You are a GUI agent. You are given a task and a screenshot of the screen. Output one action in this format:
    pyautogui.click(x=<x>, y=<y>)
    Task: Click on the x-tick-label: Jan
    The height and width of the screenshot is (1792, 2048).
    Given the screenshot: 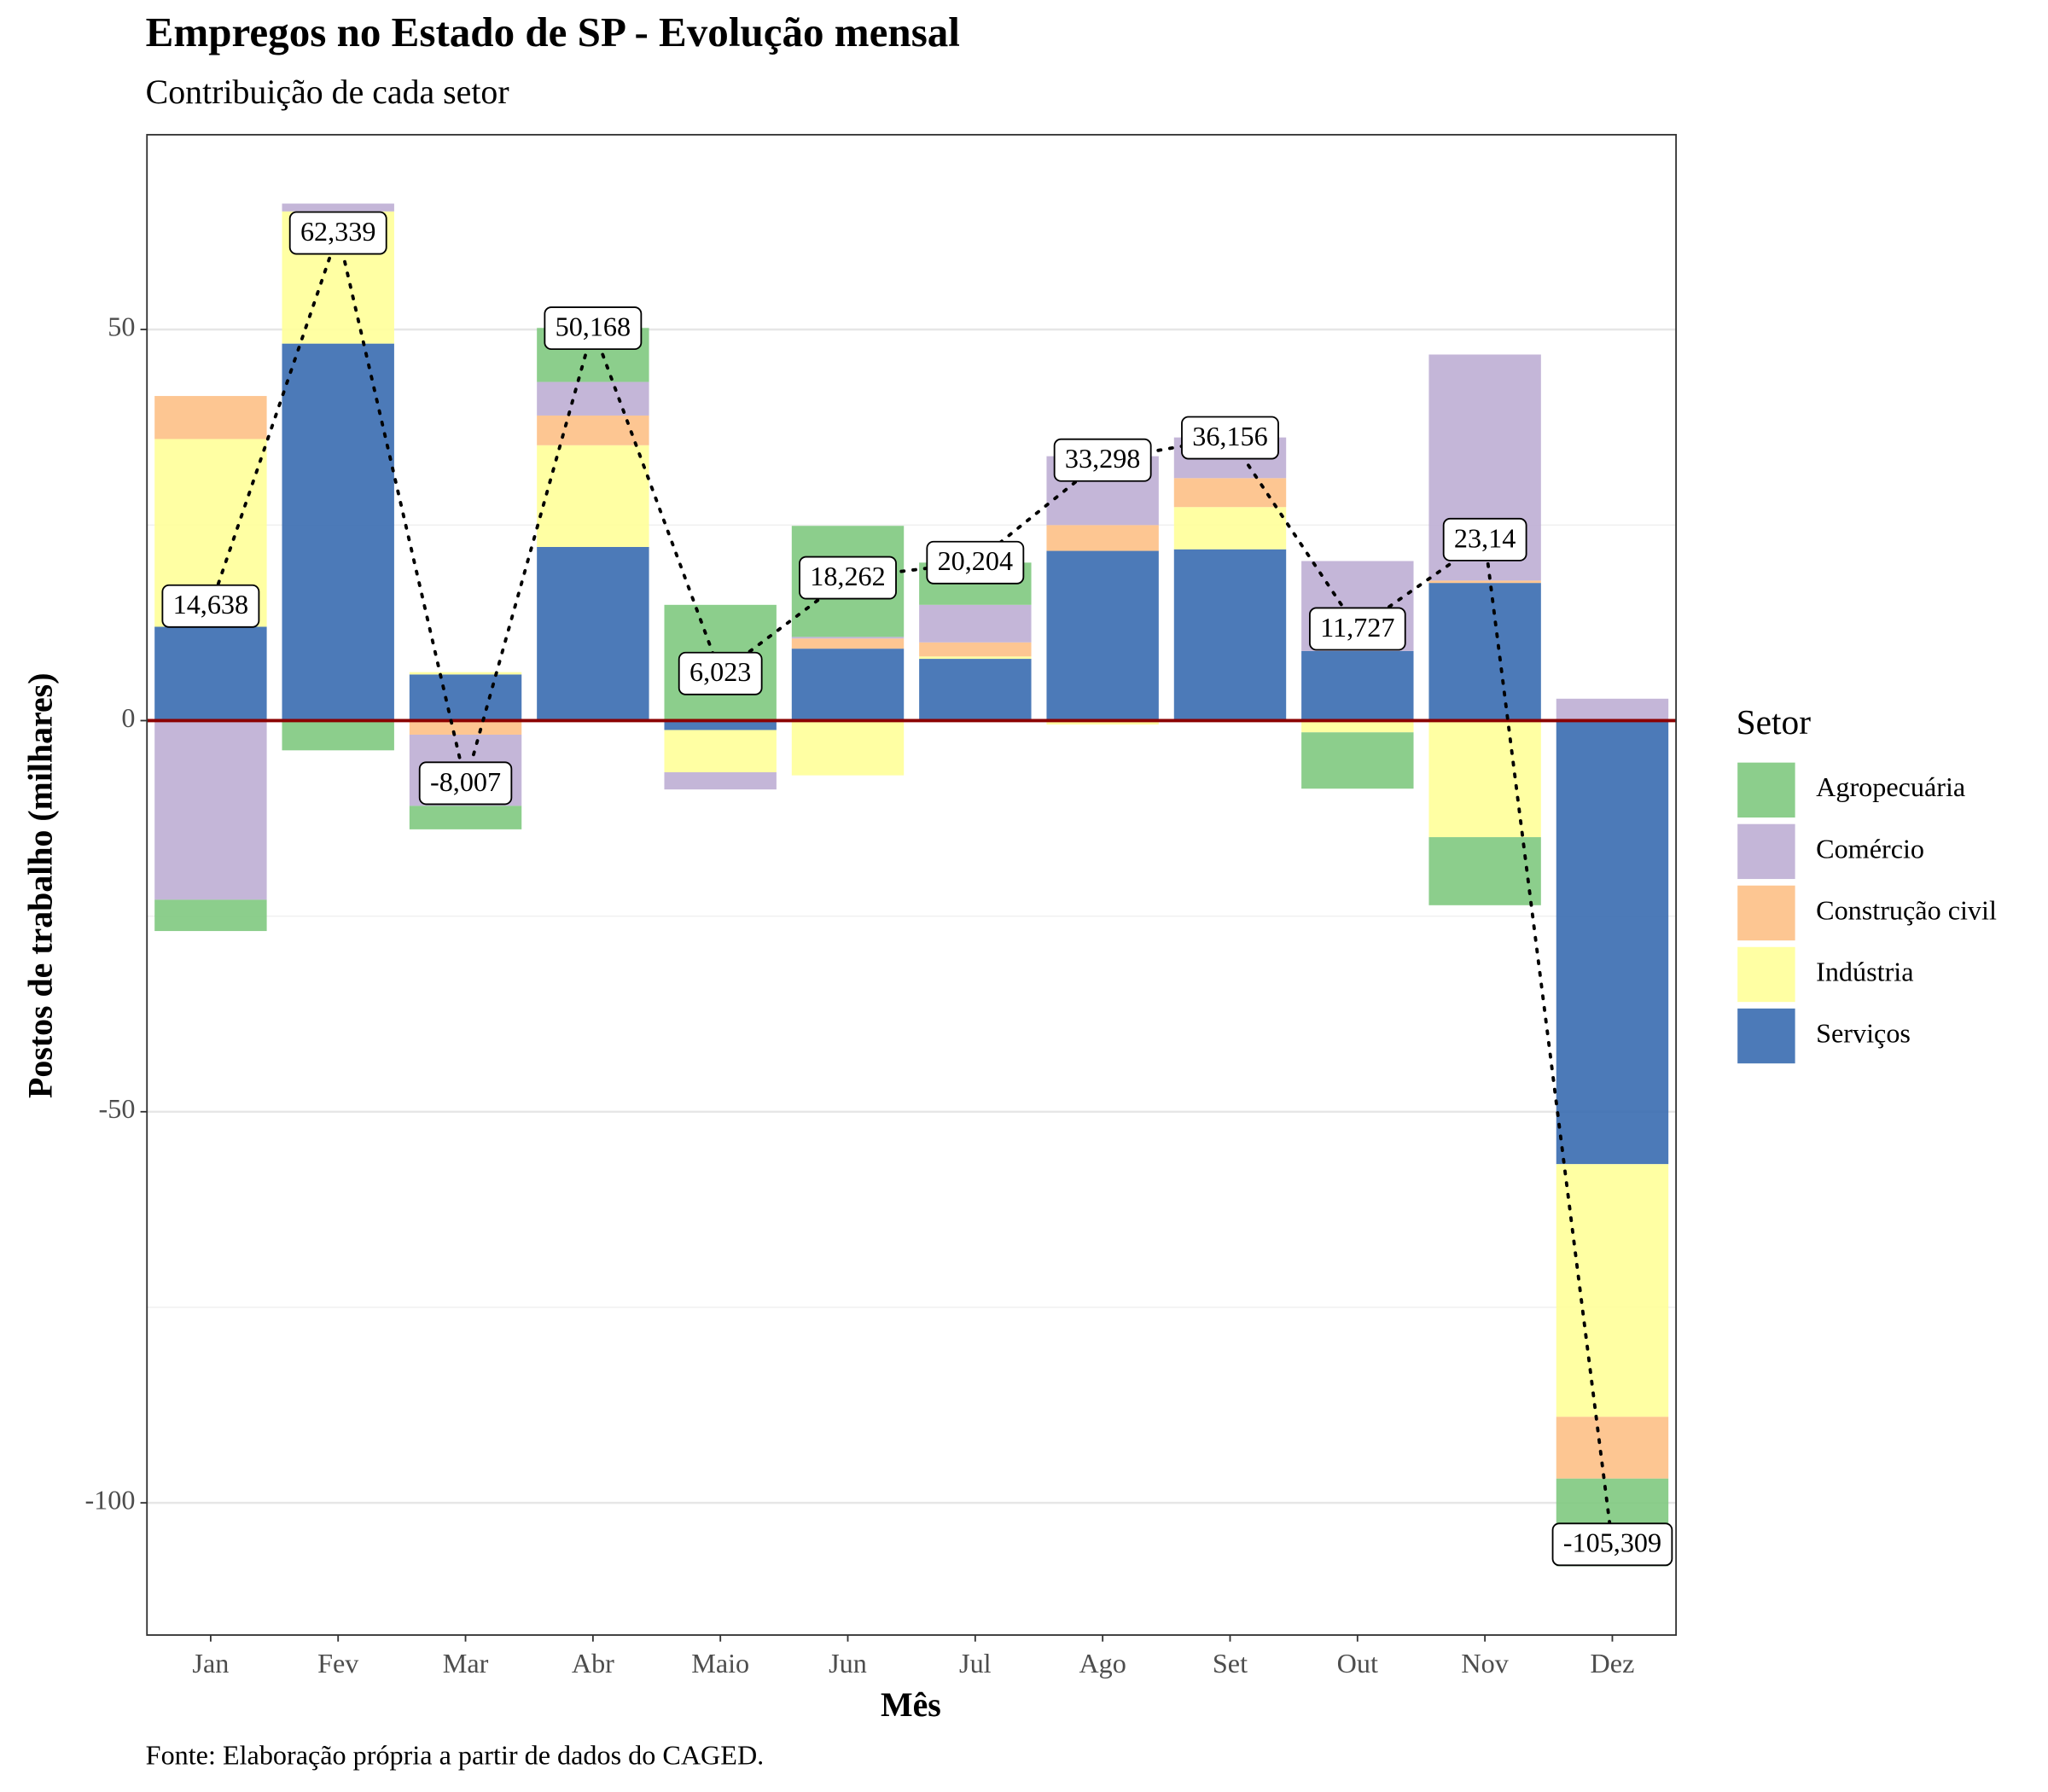 What is the action you would take?
    pyautogui.click(x=210, y=1663)
    